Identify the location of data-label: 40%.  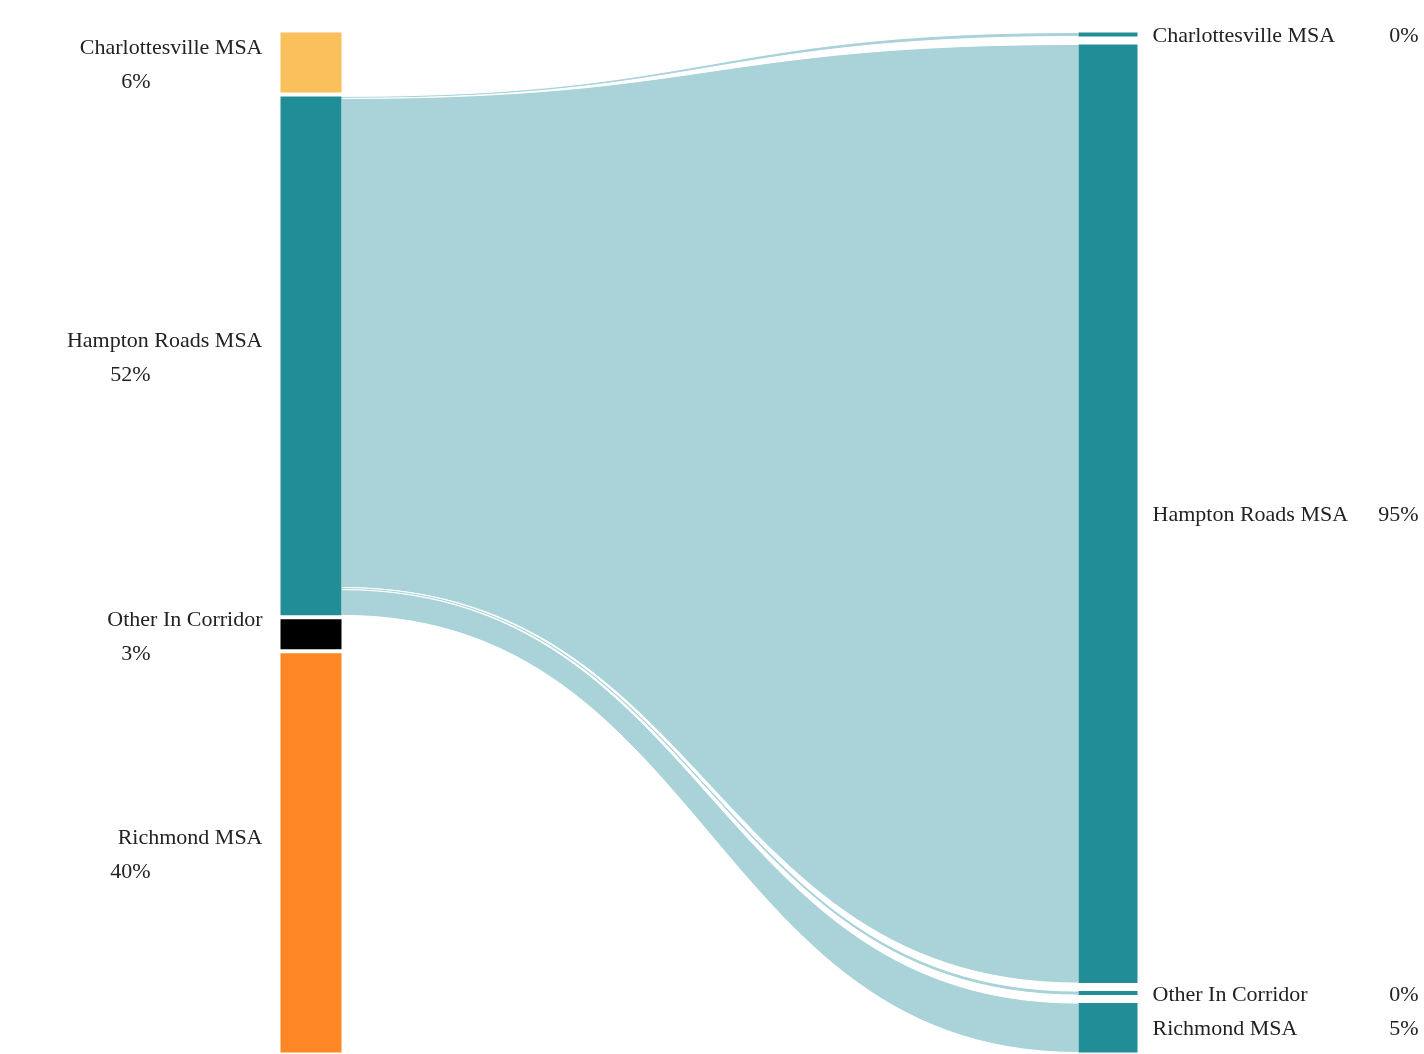
(130, 871).